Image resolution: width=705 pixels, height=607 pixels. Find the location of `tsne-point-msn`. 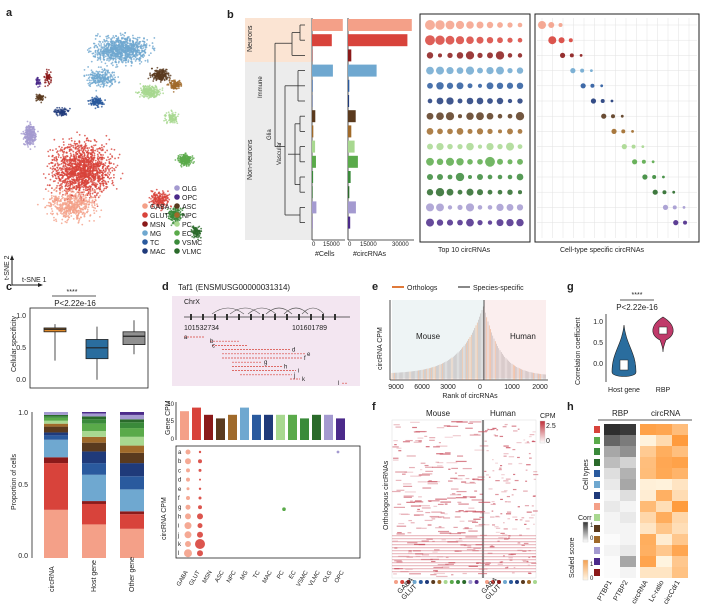

tsne-point-msn is located at coordinates (48, 85).